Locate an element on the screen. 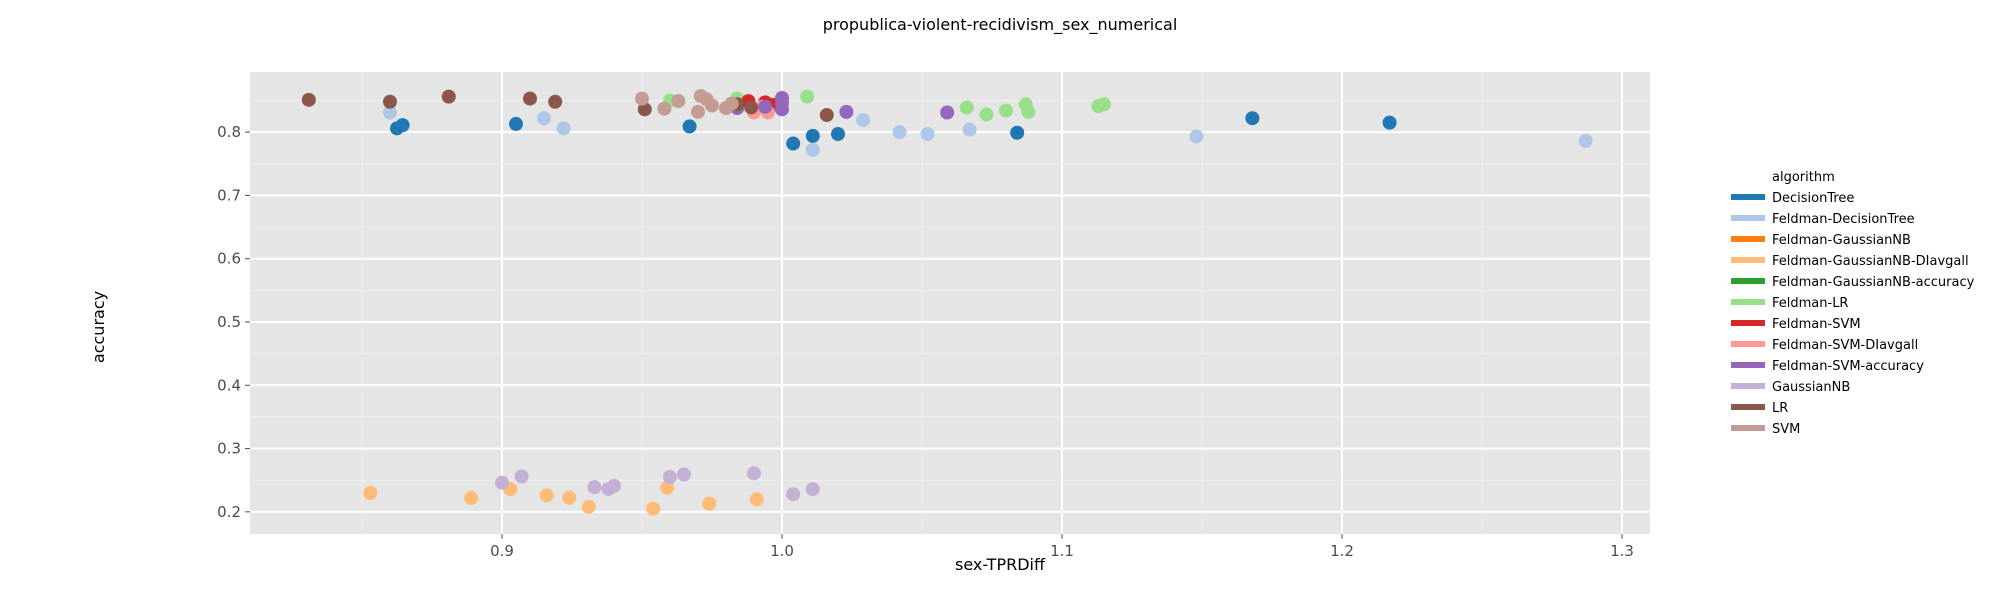 This screenshot has height=600, width=2000. x-axis-ticks: 0.9 1.0 1.1 1.2 1.3 is located at coordinates (1062, 547).